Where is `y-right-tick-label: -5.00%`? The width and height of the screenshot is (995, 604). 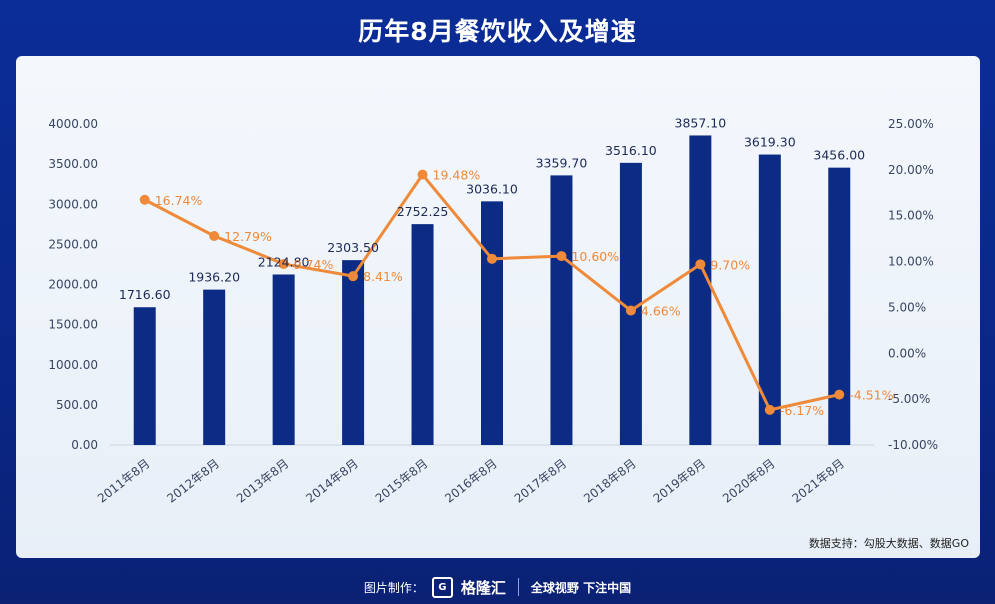
y-right-tick-label: -5.00% is located at coordinates (909, 399).